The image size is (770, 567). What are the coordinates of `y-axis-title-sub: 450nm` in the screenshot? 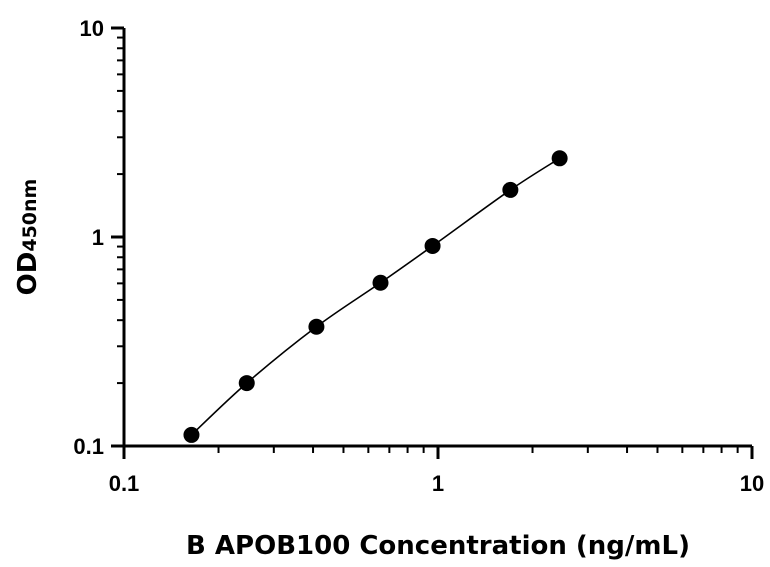 It's located at (30, 215).